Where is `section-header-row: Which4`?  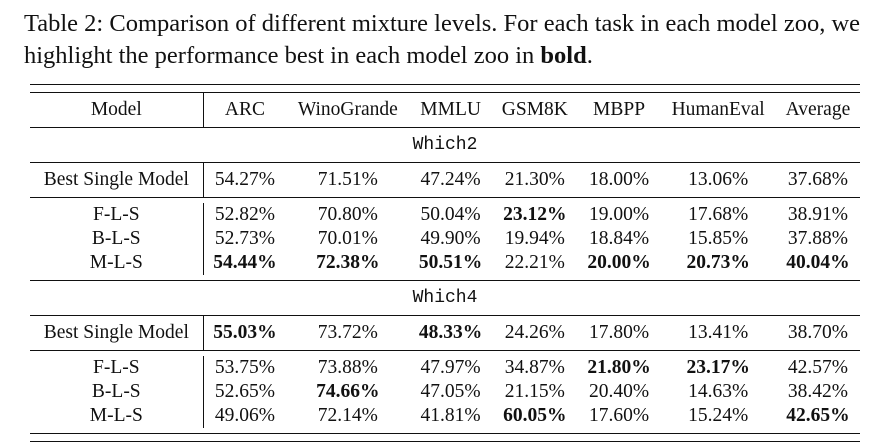 section-header-row: Which4 is located at coordinates (445, 298).